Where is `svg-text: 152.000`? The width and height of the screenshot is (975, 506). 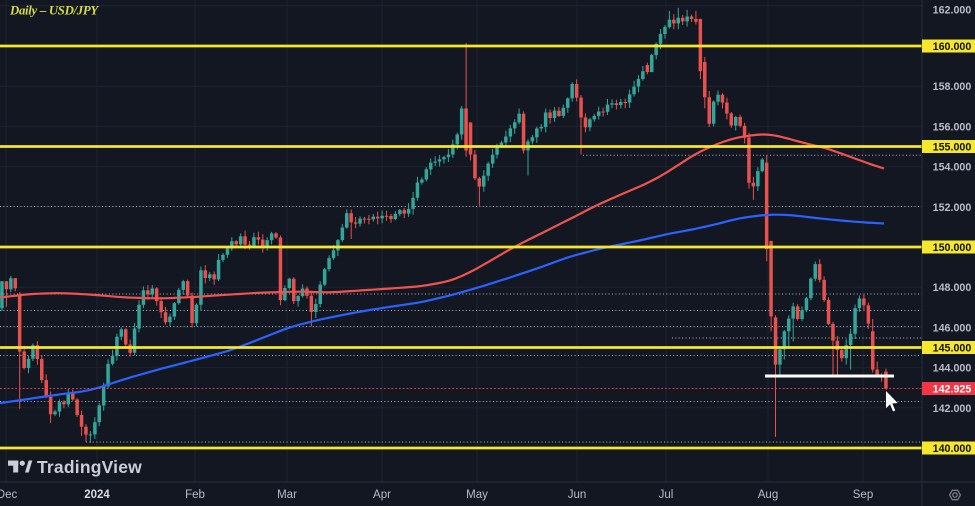 svg-text: 152.000 is located at coordinates (952, 208).